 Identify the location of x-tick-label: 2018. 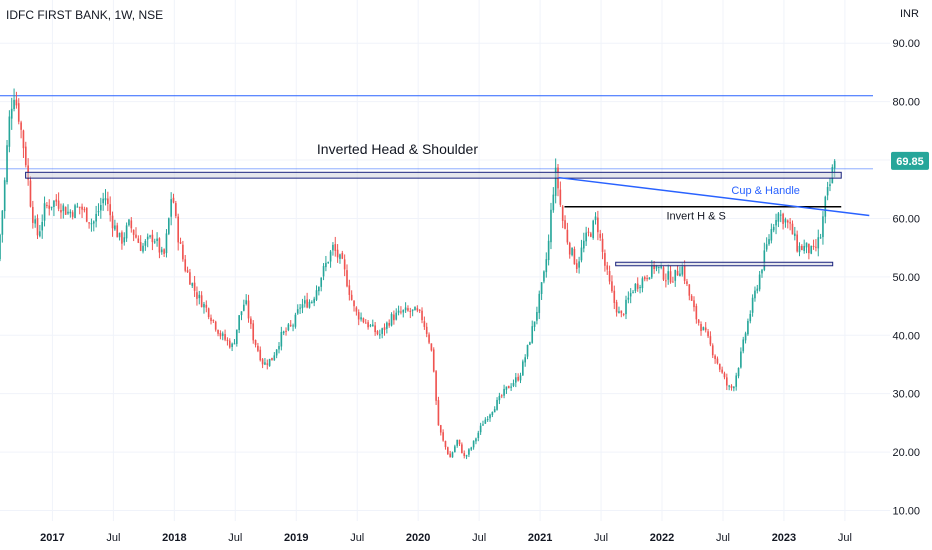
(174, 538).